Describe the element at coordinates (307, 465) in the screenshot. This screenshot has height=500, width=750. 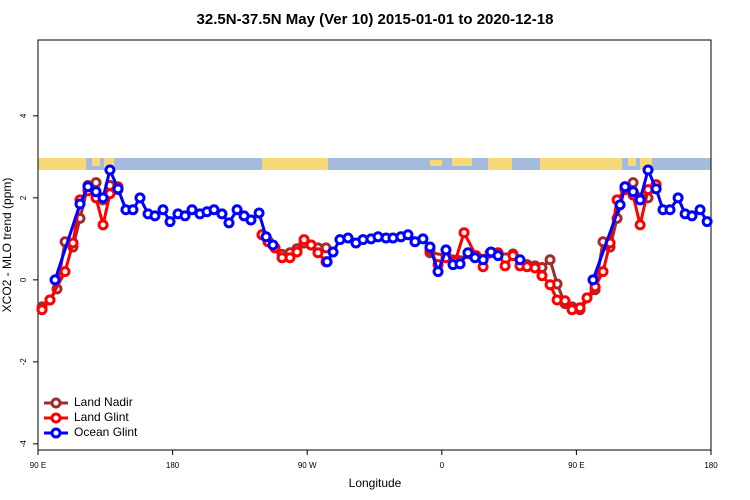
I see `x-tick-label: 90 W` at that location.